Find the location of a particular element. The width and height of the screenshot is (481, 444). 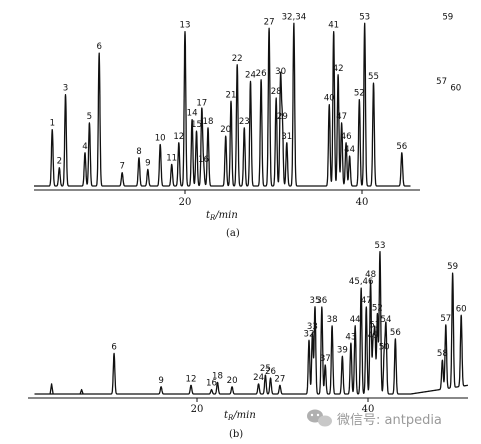

peak-label-b-56: 56 is located at coordinates (395, 333).